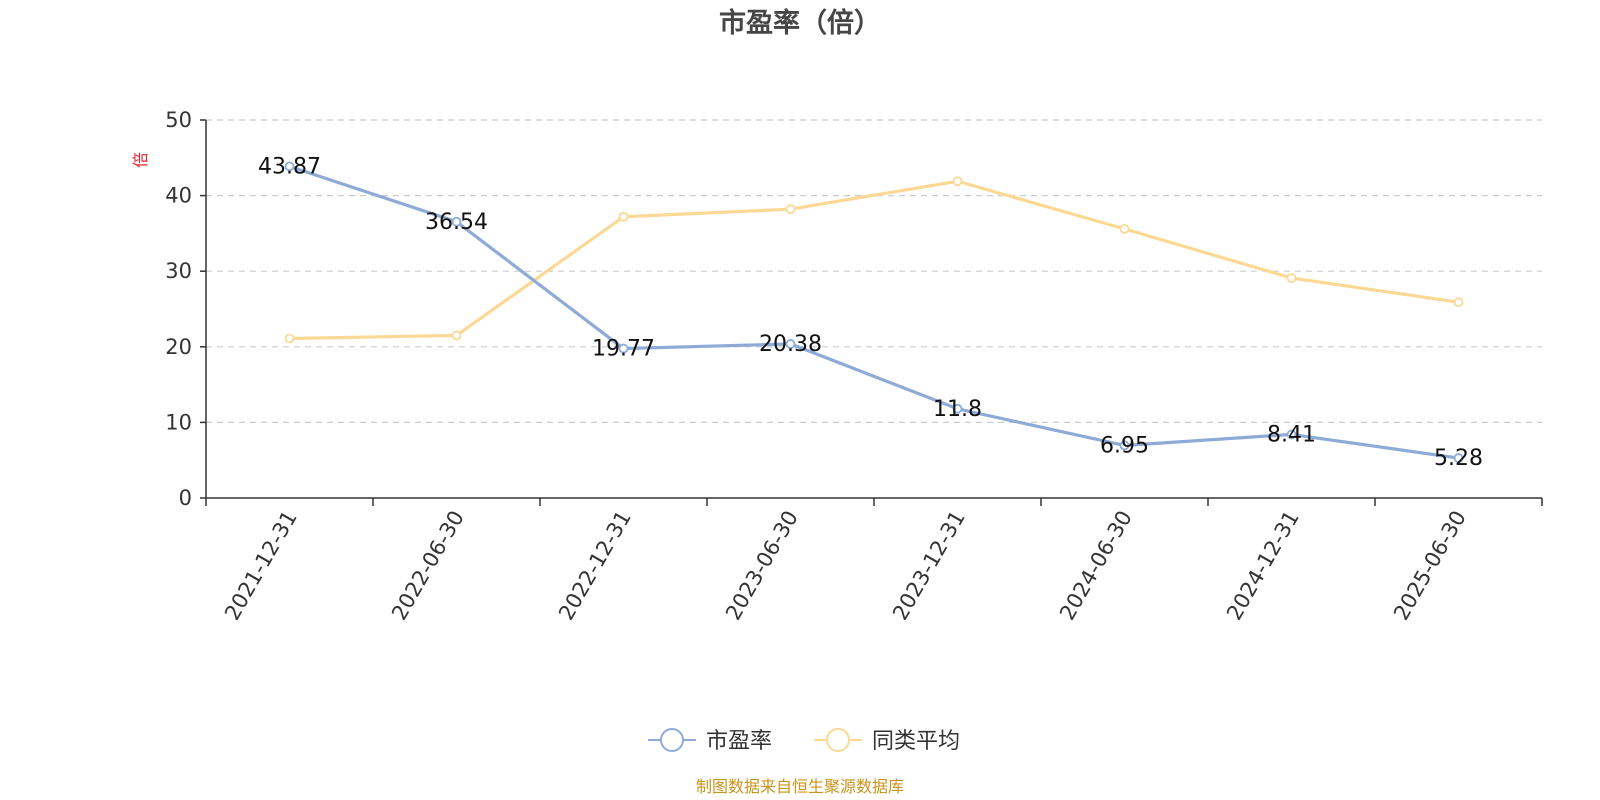 This screenshot has height=800, width=1600. I want to click on x-tick-label: 2023-12-31, so click(929, 566).